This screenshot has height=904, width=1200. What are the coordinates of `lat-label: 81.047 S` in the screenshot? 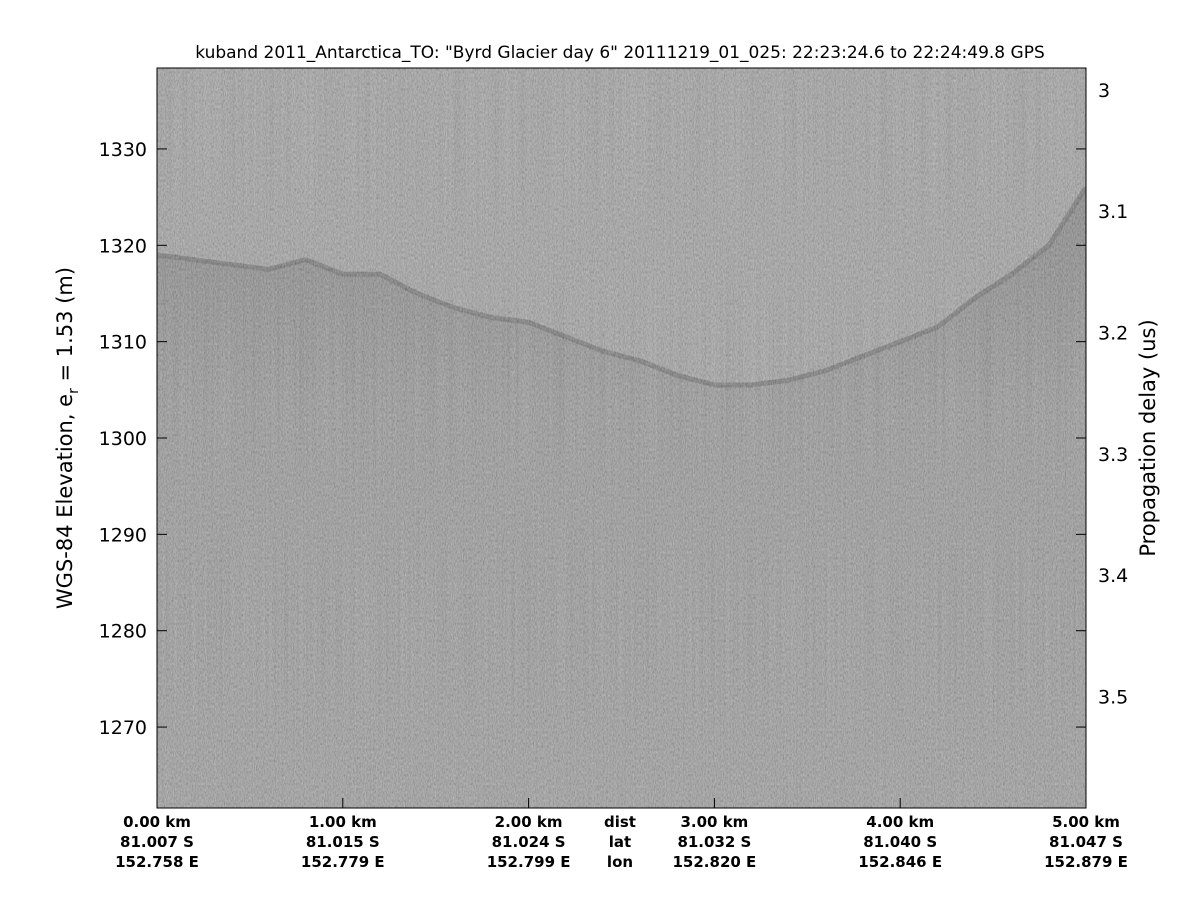 It's located at (1086, 842).